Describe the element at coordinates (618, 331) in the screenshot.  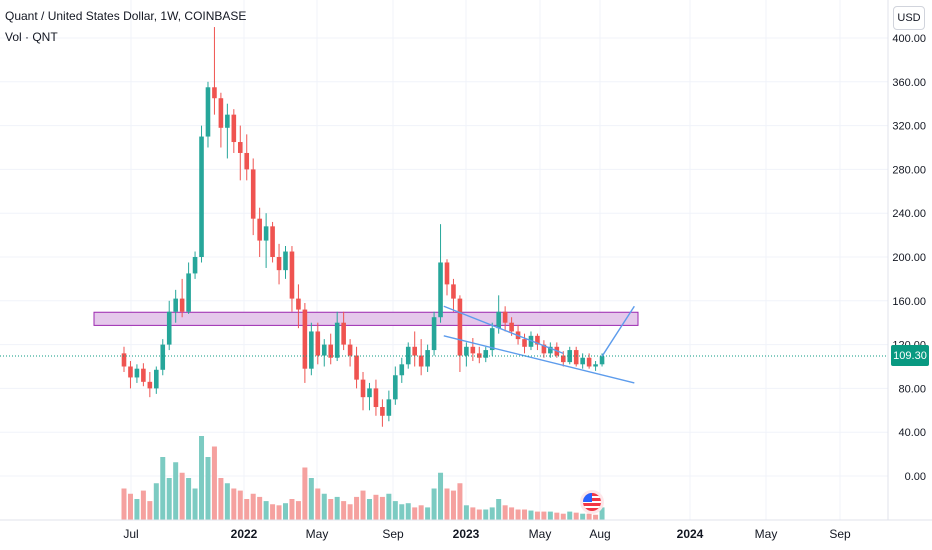
I see `projection-line` at that location.